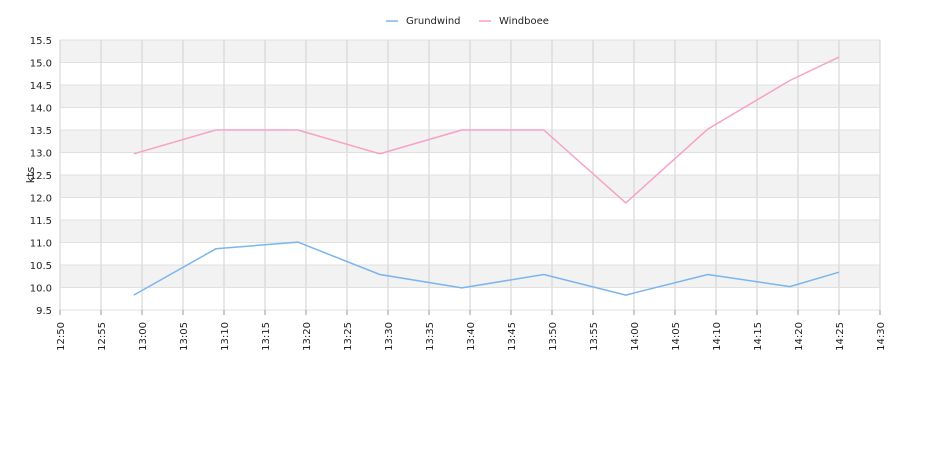 The width and height of the screenshot is (940, 450). What do you see at coordinates (30, 175) in the screenshot?
I see `y-axis-title: kts` at bounding box center [30, 175].